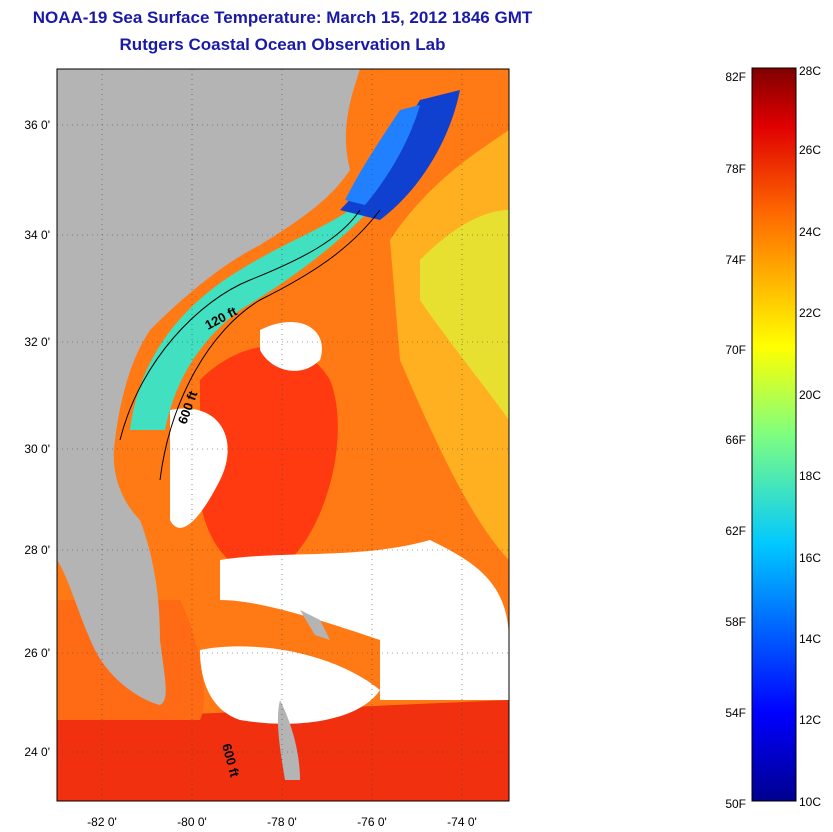 The image size is (833, 832). Describe the element at coordinates (810, 802) in the screenshot. I see `colorbar-c-label: 10C` at that location.